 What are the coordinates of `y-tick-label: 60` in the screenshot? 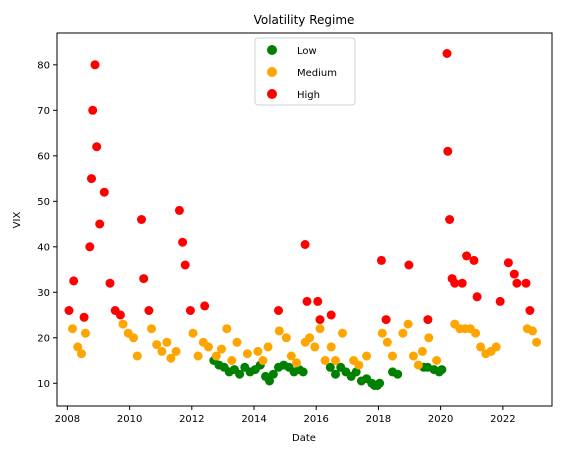 It's located at (43, 156).